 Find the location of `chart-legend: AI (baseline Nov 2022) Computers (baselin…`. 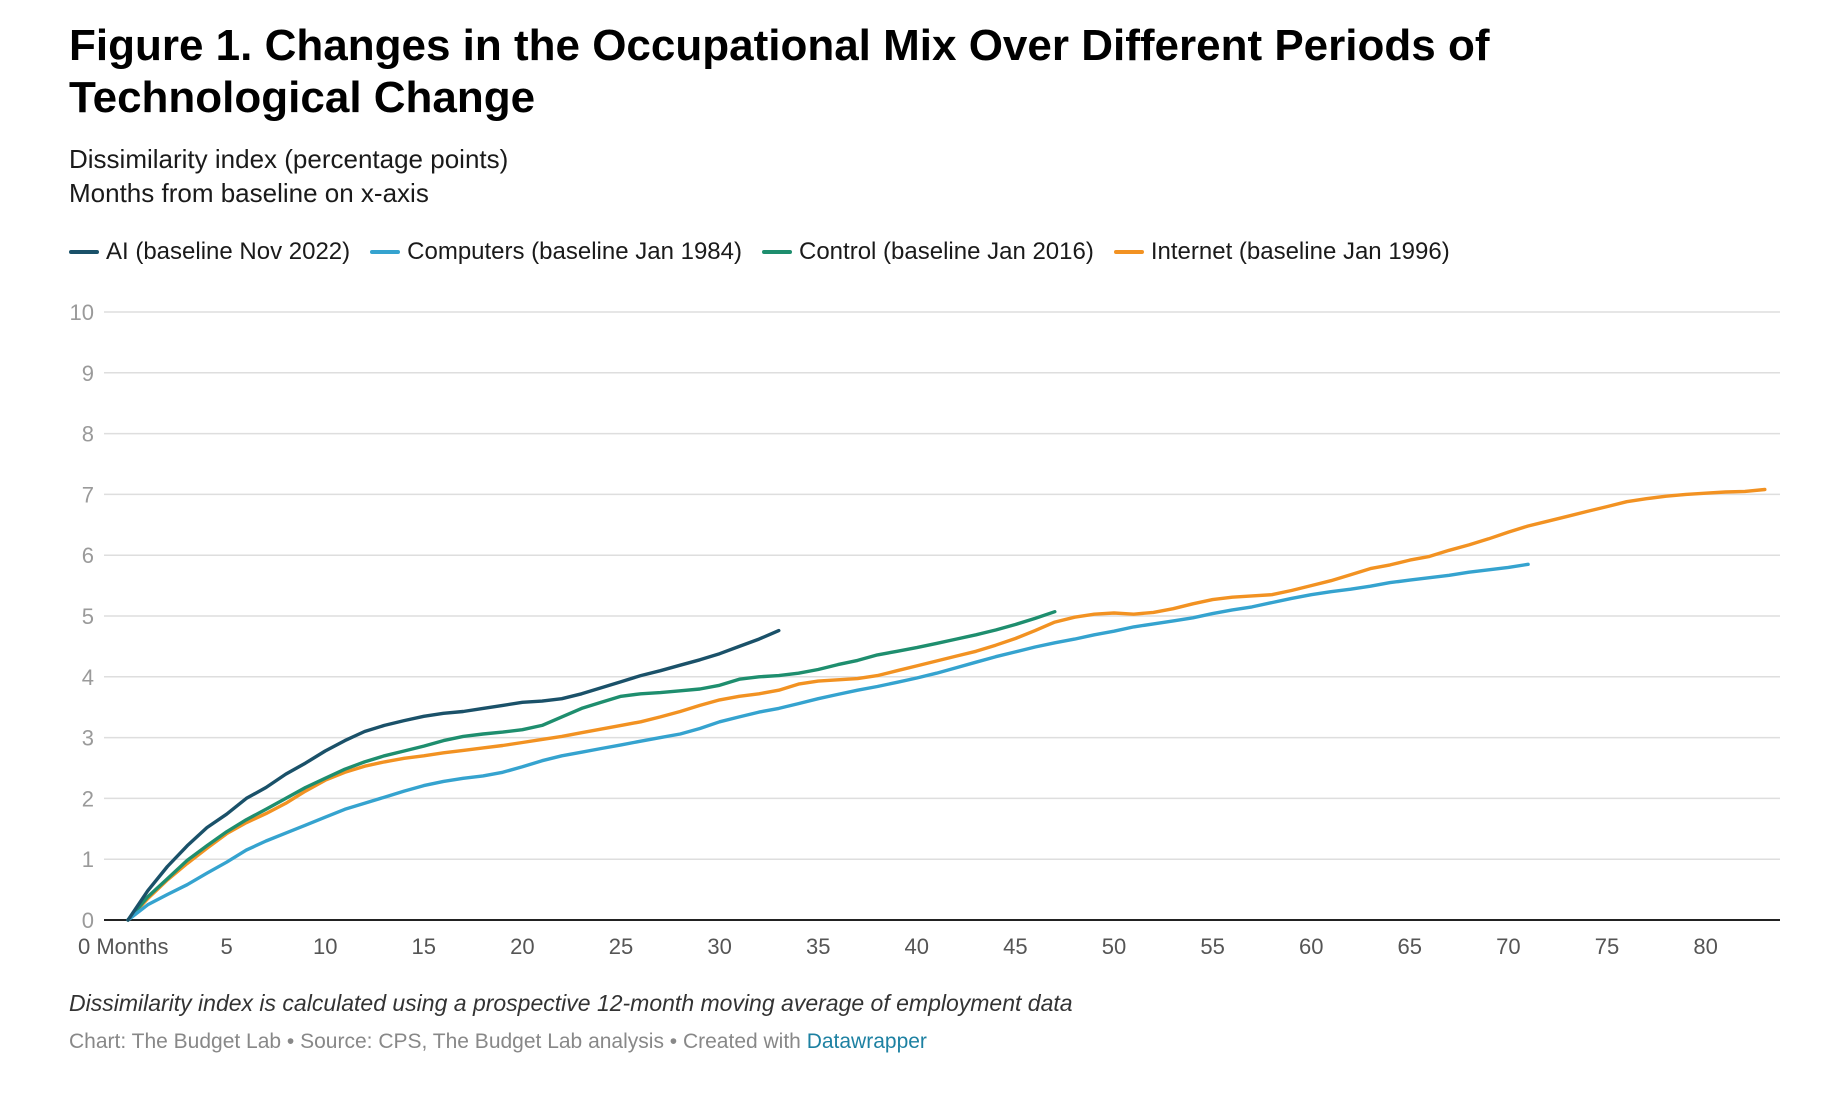

chart-legend: AI (baseline Nov 2022) Computers (baselin… is located at coordinates (769, 252).